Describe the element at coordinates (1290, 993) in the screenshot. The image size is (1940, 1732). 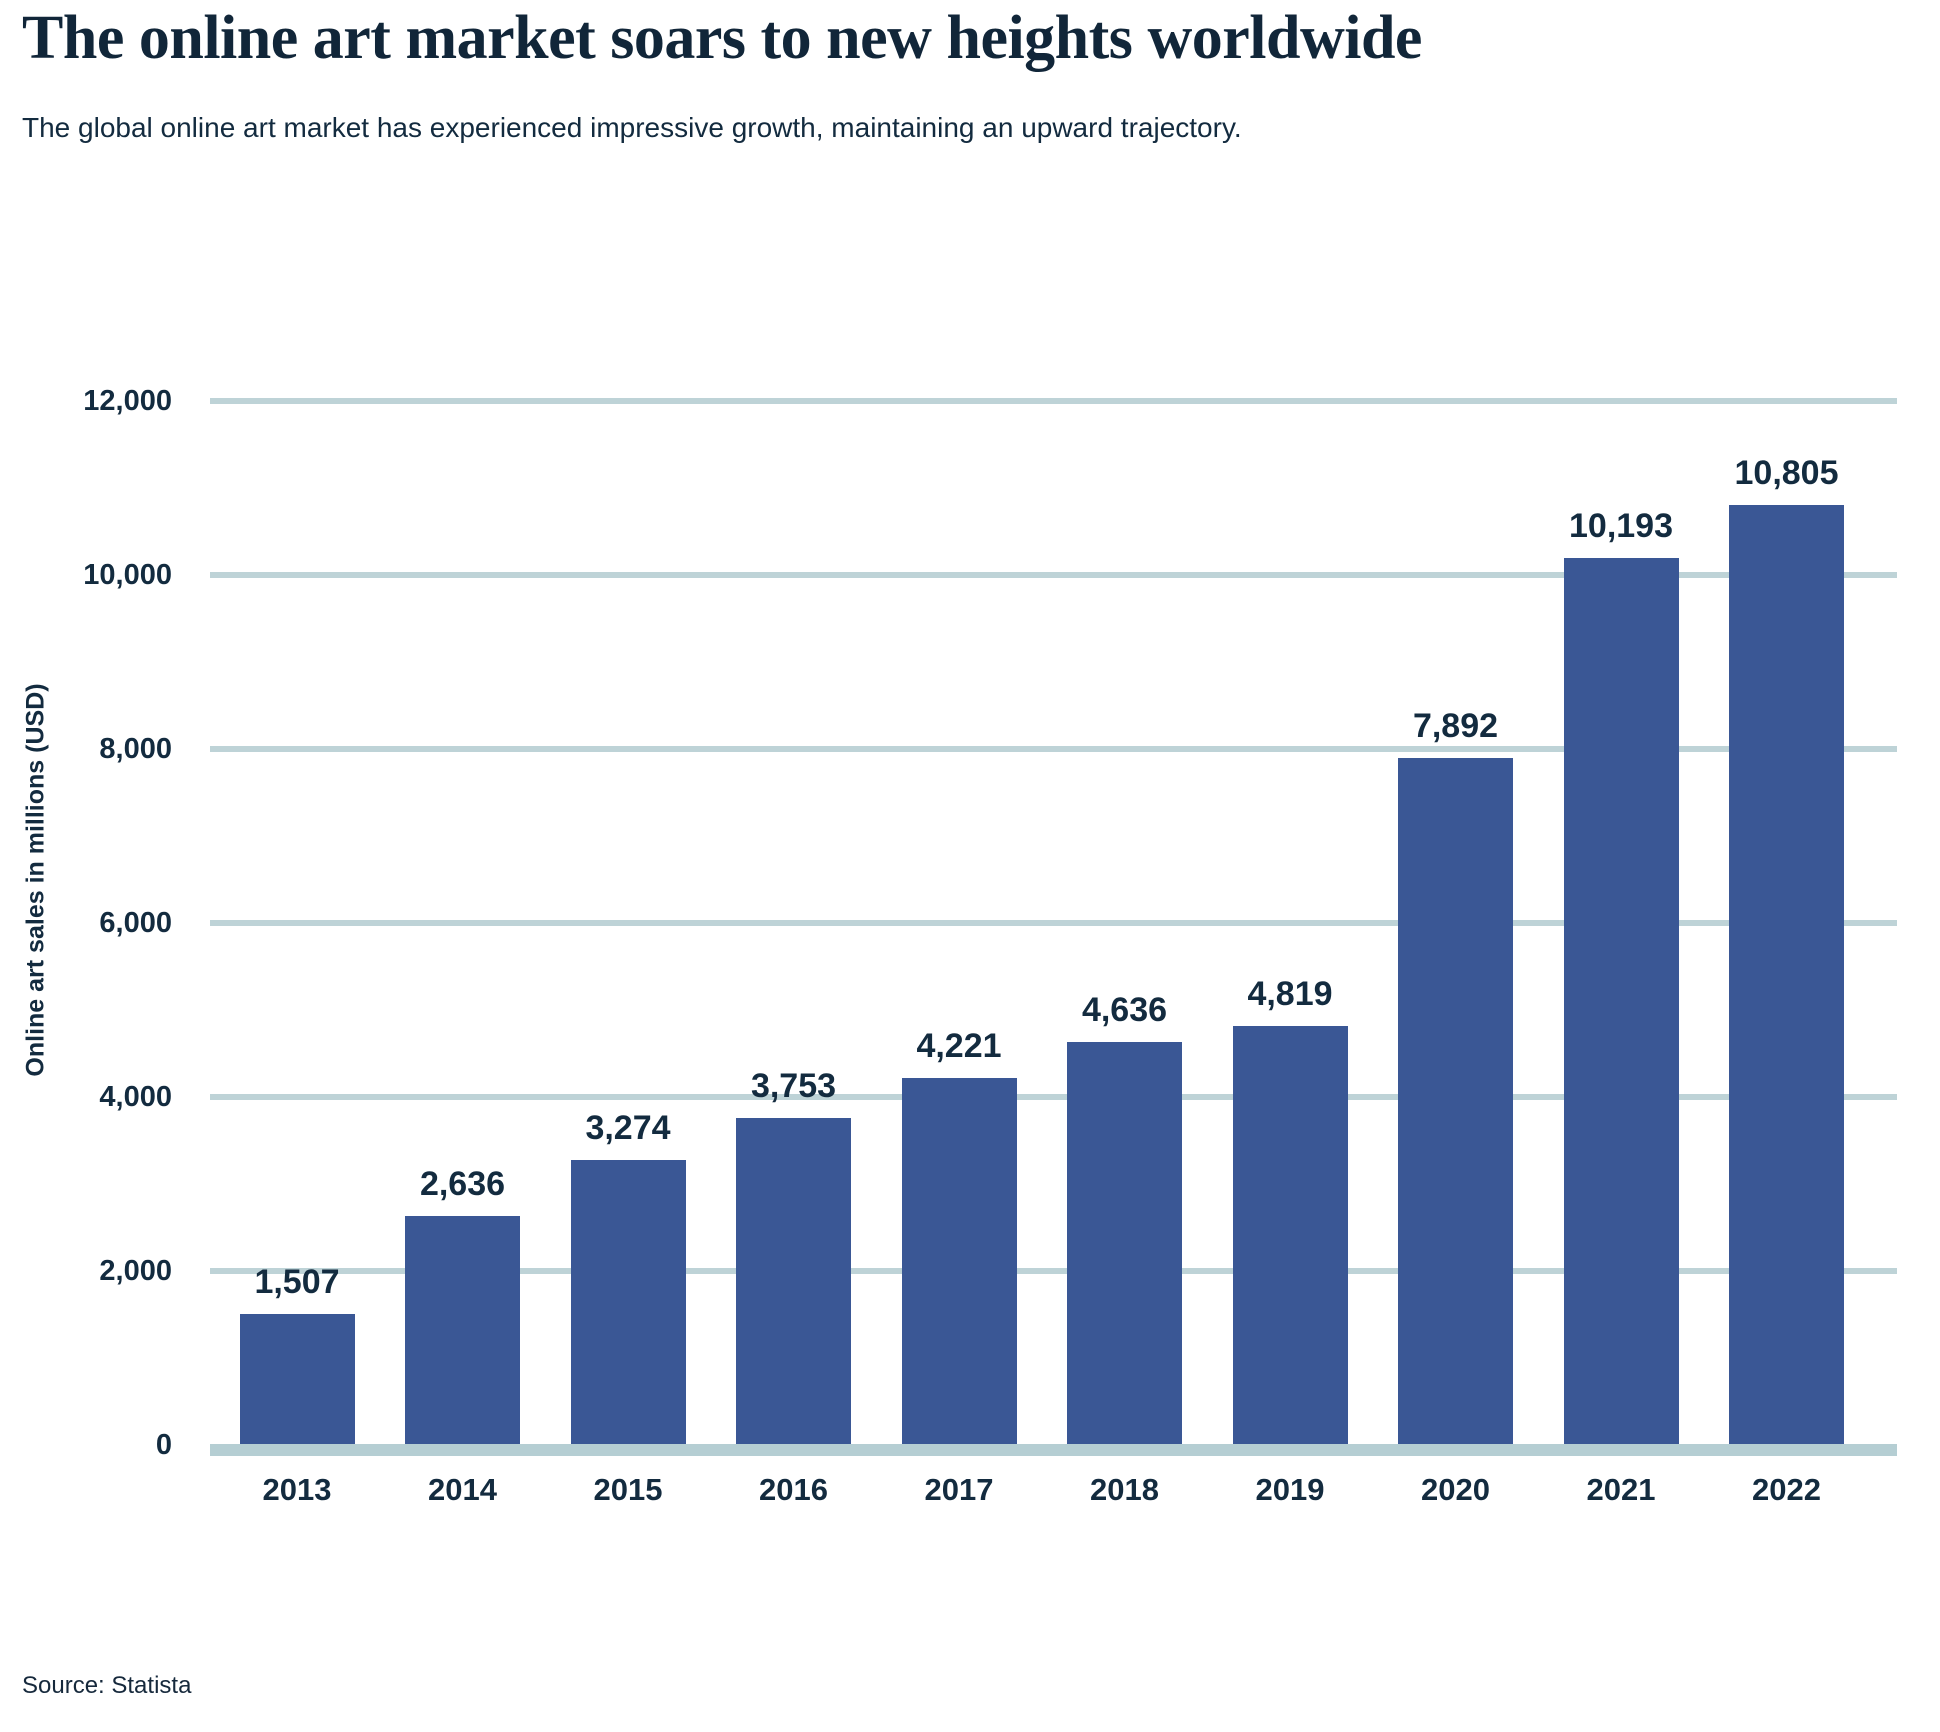
I see `bar-value-label: 4,819` at that location.